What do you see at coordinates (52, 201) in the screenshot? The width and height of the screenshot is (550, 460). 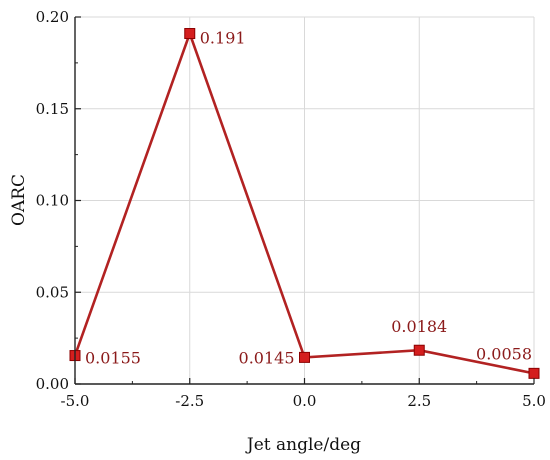 I see `y-tick-label: 0.10` at bounding box center [52, 201].